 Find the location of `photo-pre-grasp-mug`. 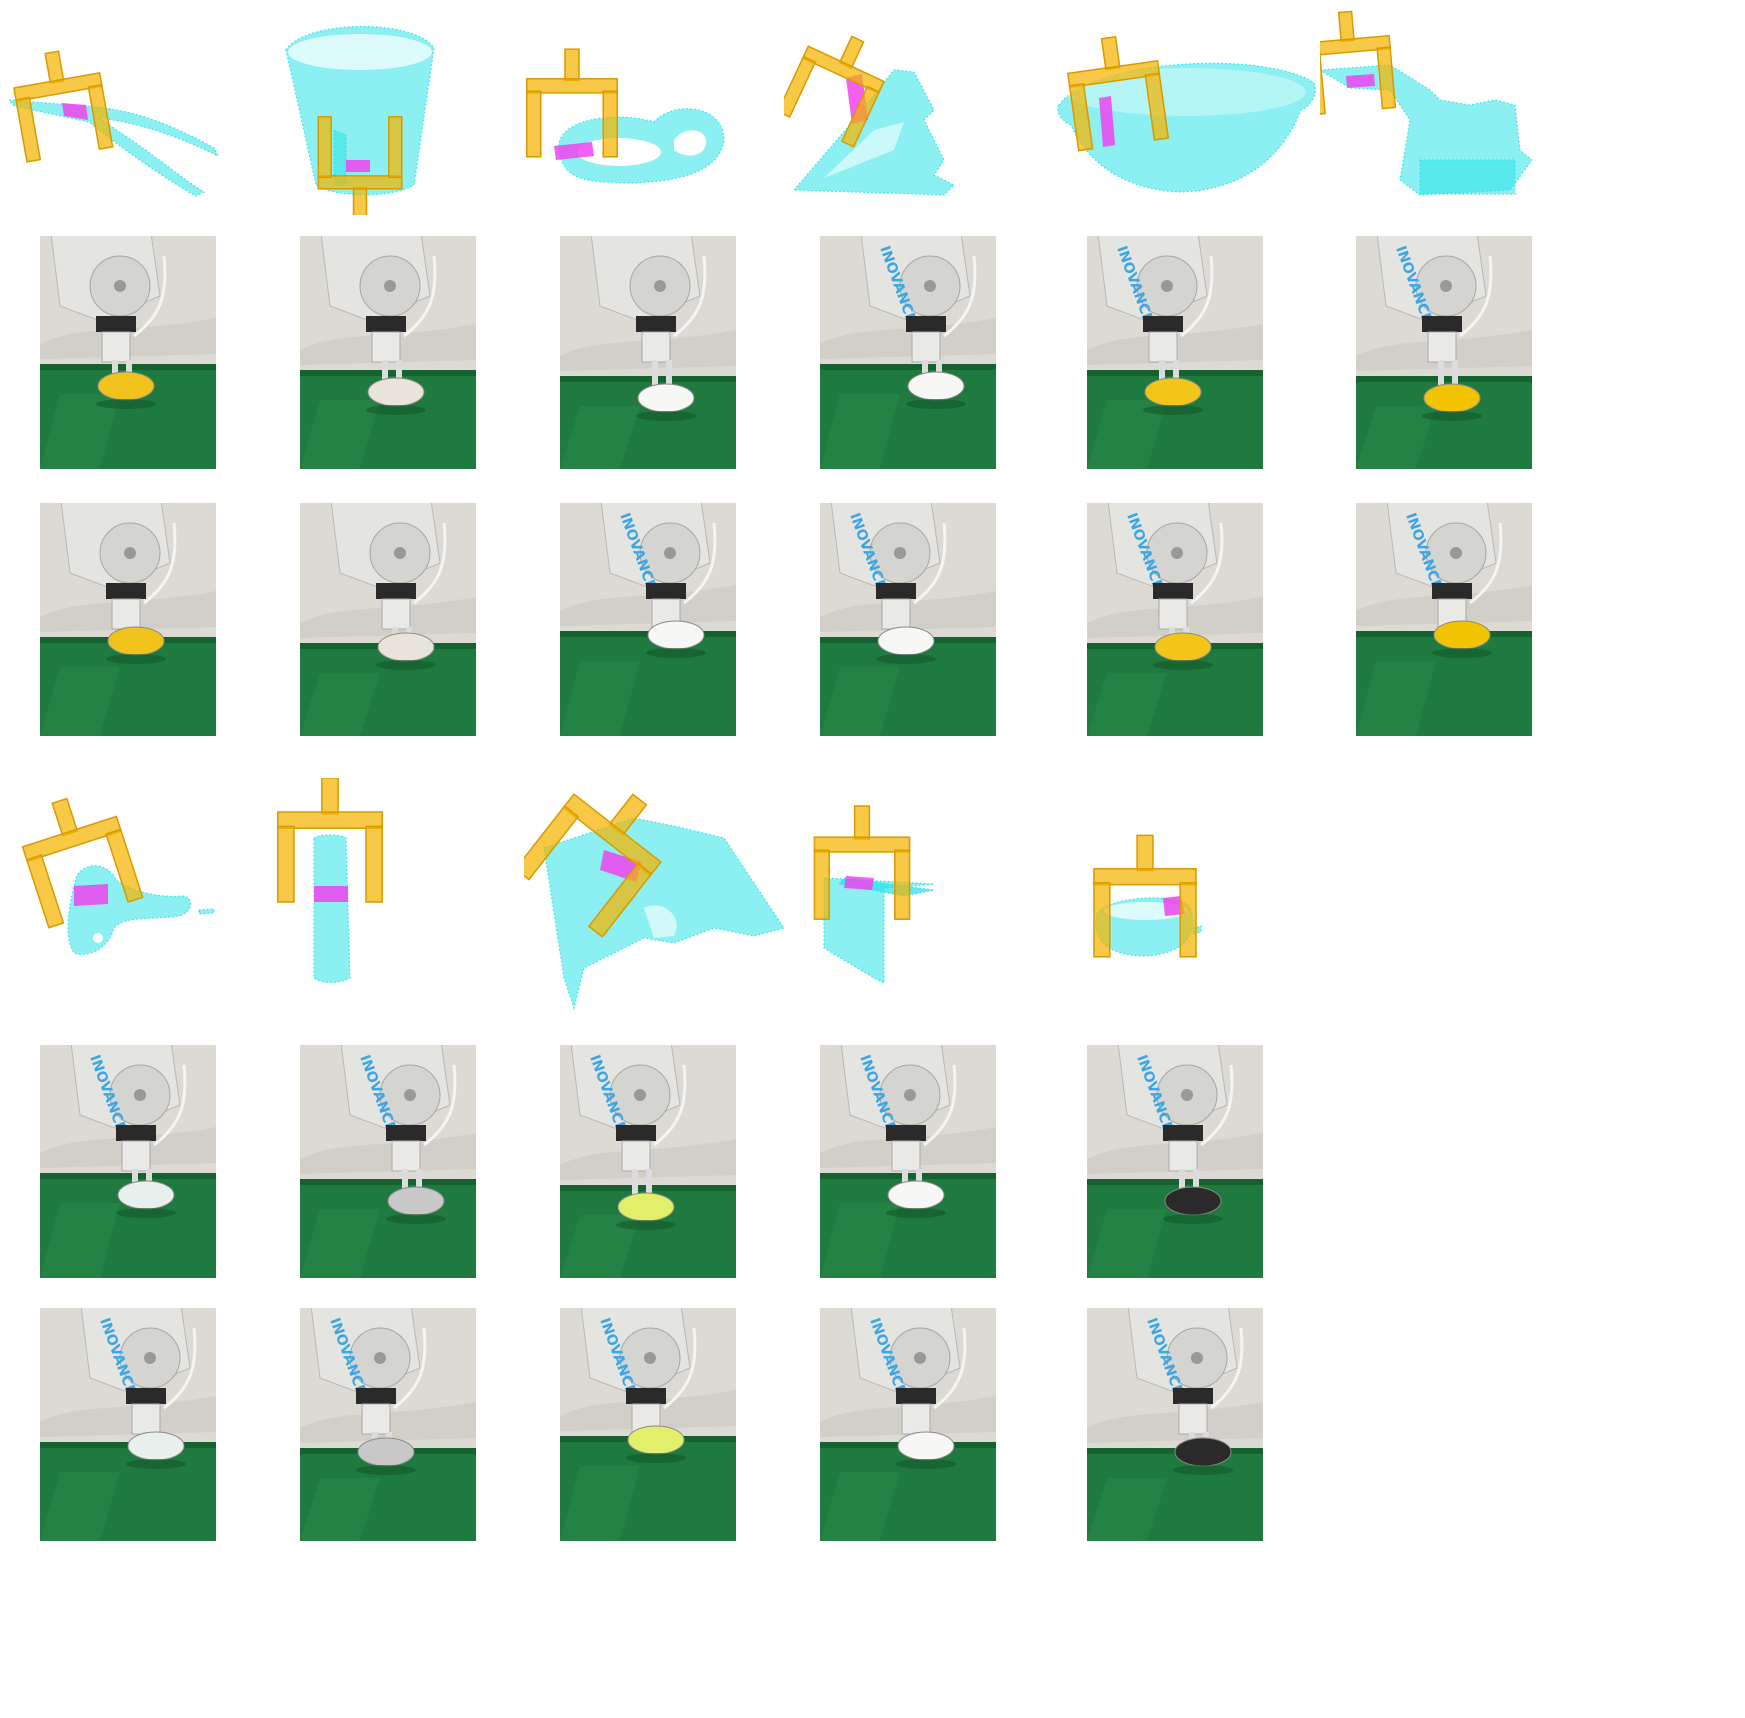

photo-pre-grasp-mug is located at coordinates (388, 352).